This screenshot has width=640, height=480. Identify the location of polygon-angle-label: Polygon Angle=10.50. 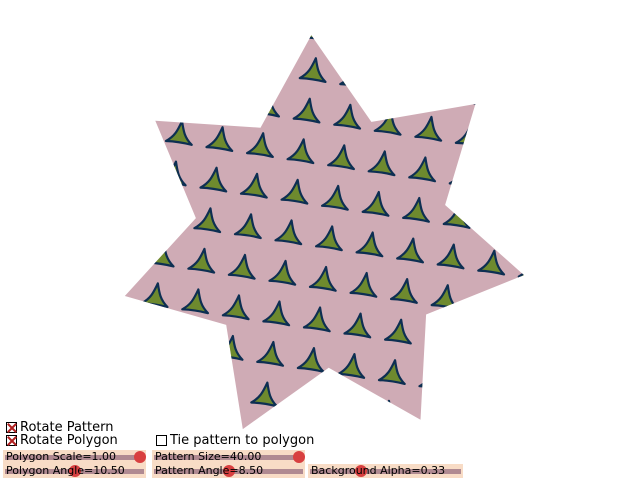
(65, 470).